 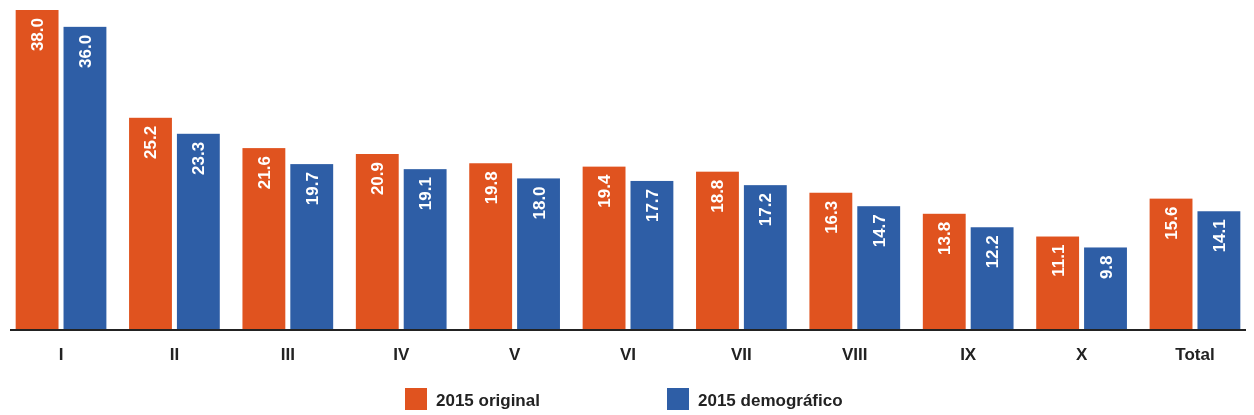 I want to click on x-tick-label: VII, so click(x=741, y=354).